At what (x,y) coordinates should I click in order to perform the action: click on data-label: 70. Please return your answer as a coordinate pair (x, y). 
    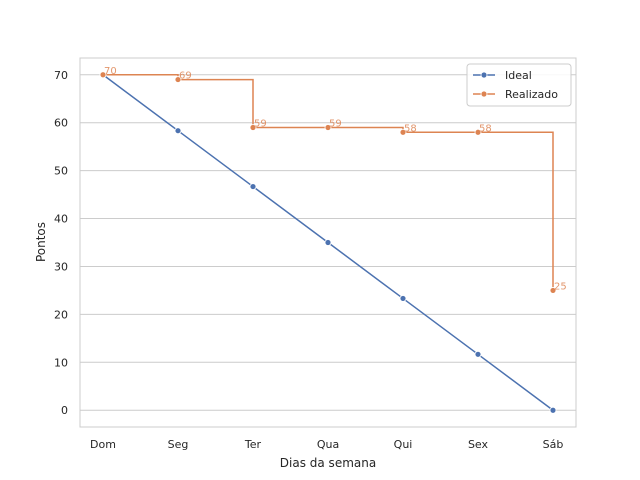
    Looking at the image, I should click on (110, 71).